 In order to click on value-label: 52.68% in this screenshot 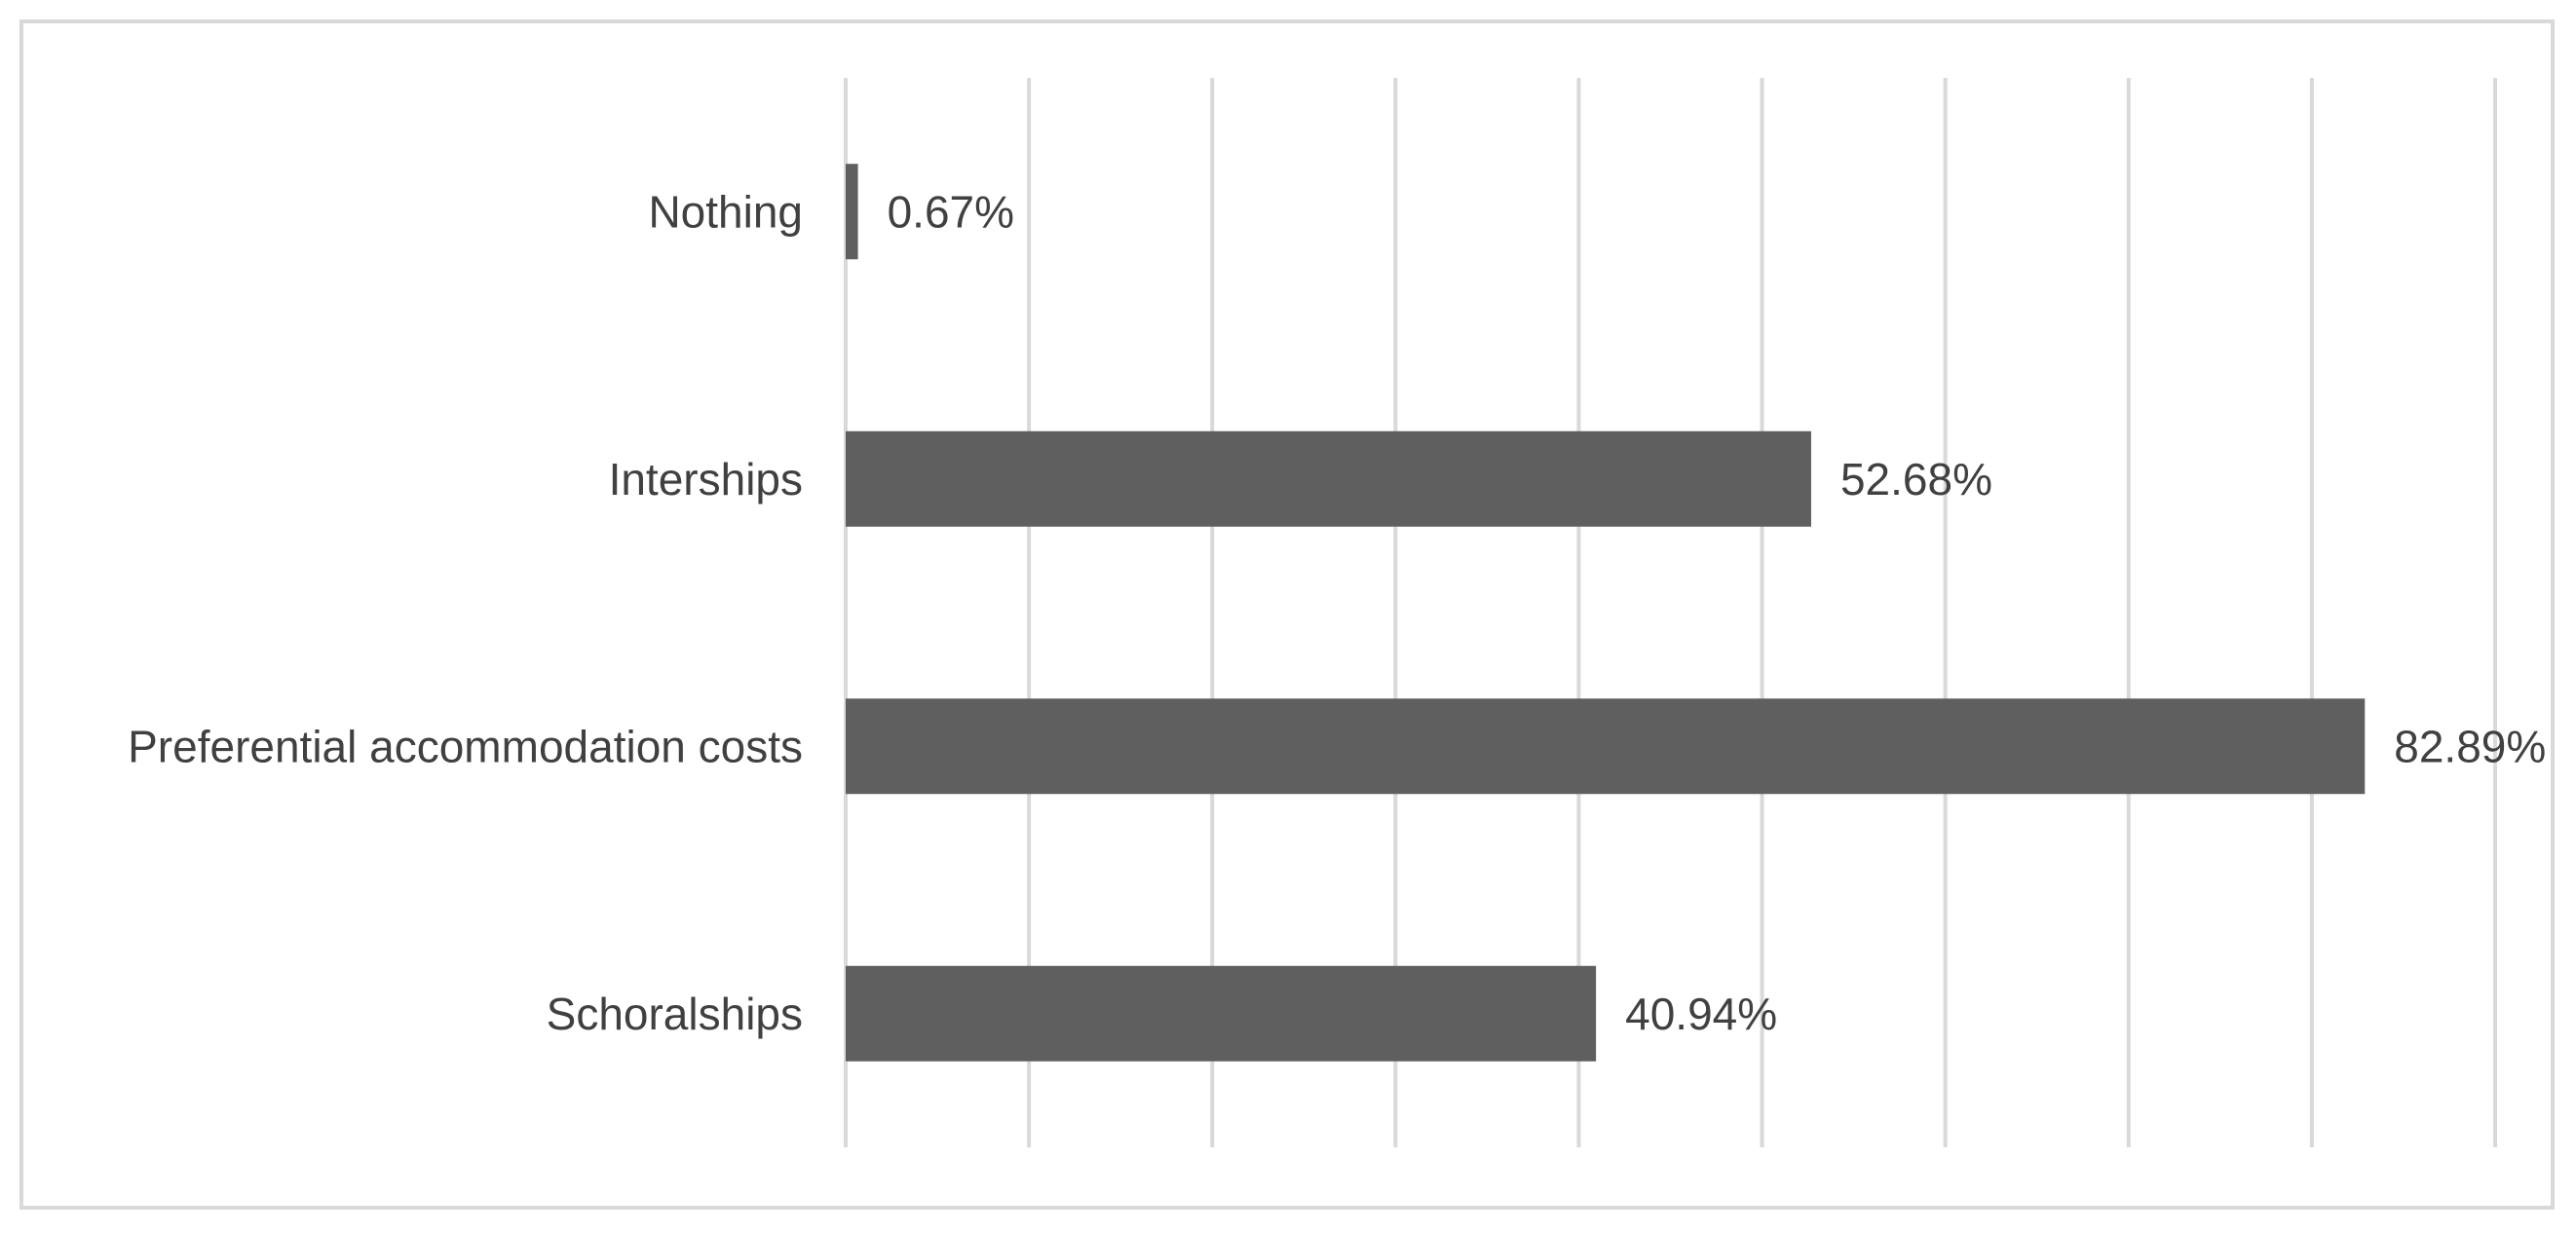, I will do `click(1916, 479)`.